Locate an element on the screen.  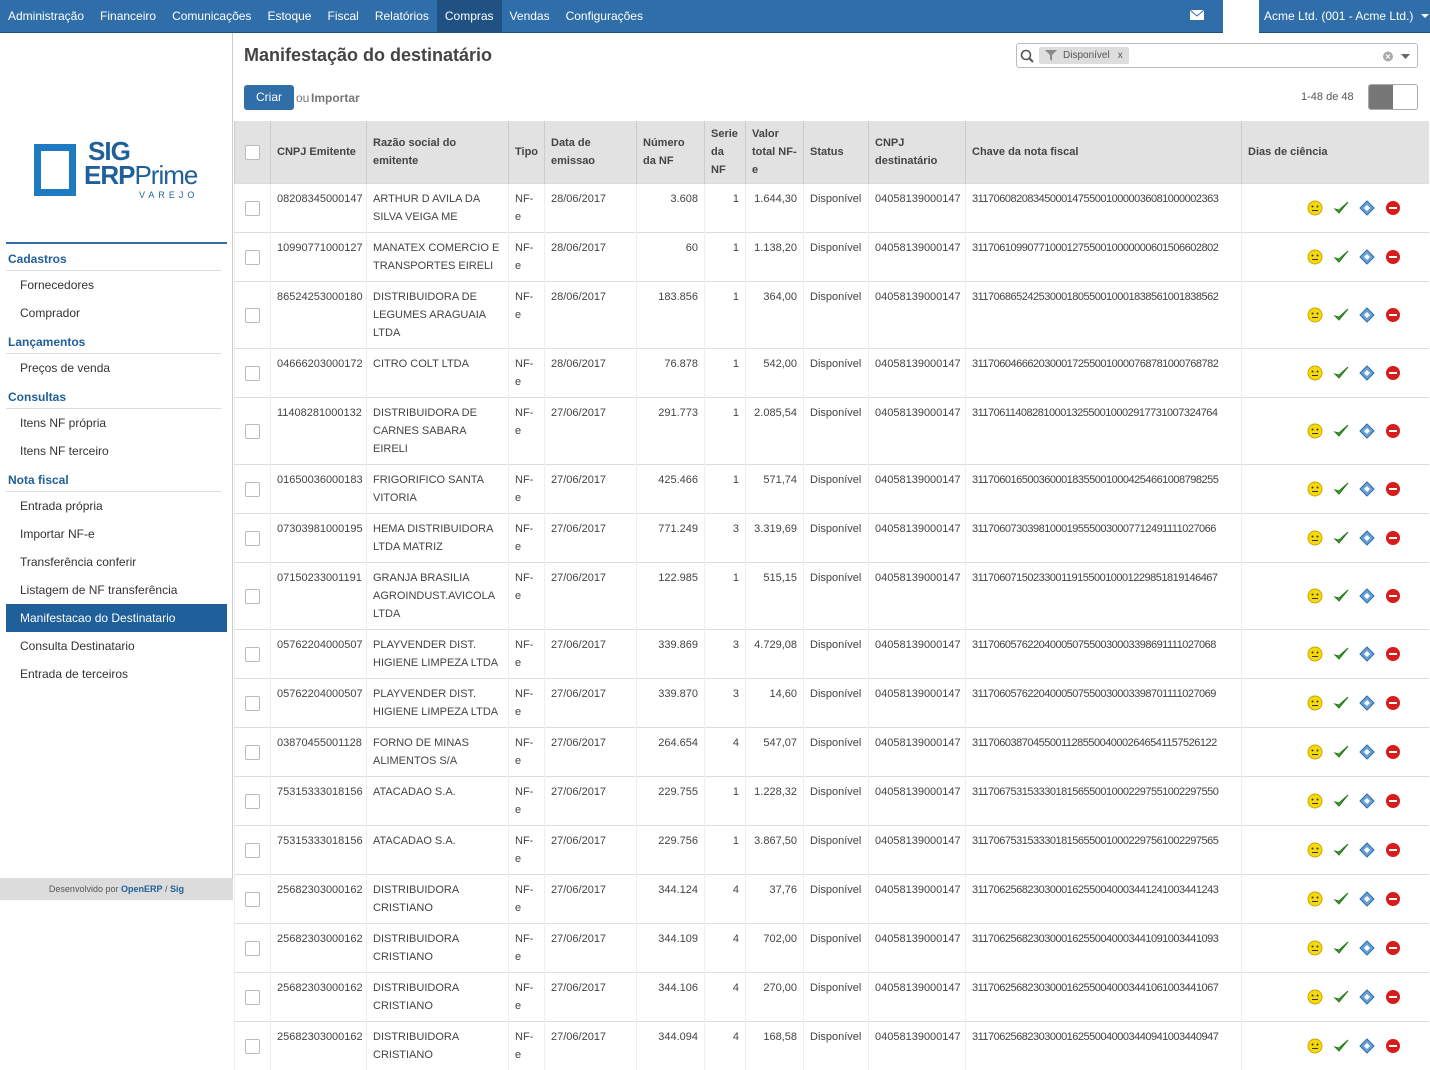
menu-link: Manifestacao do Destinatario is located at coordinates (116, 618).